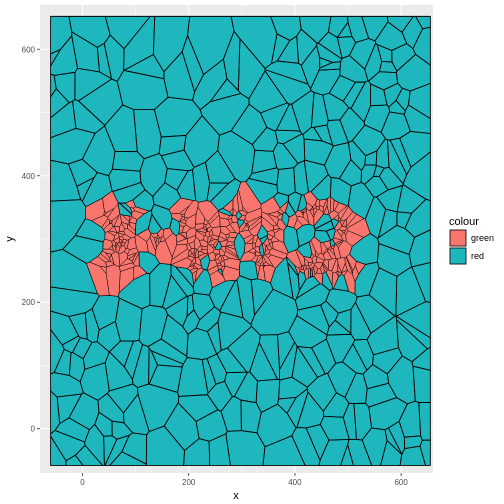  Describe the element at coordinates (189, 482) in the screenshot. I see `x-tick-label: 200` at that location.